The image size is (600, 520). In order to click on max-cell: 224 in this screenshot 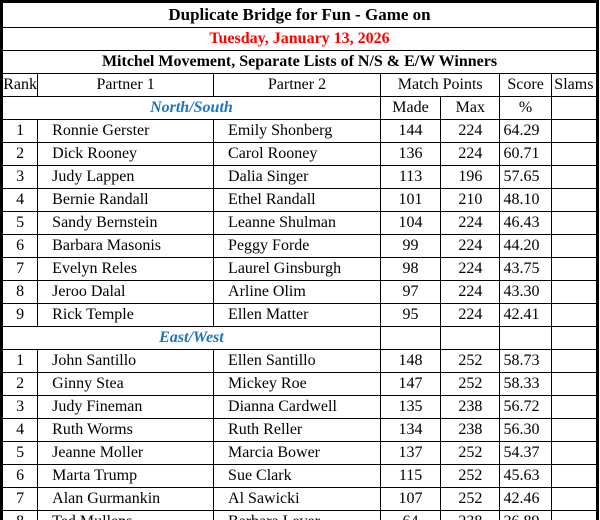, I will do `click(470, 154)`.